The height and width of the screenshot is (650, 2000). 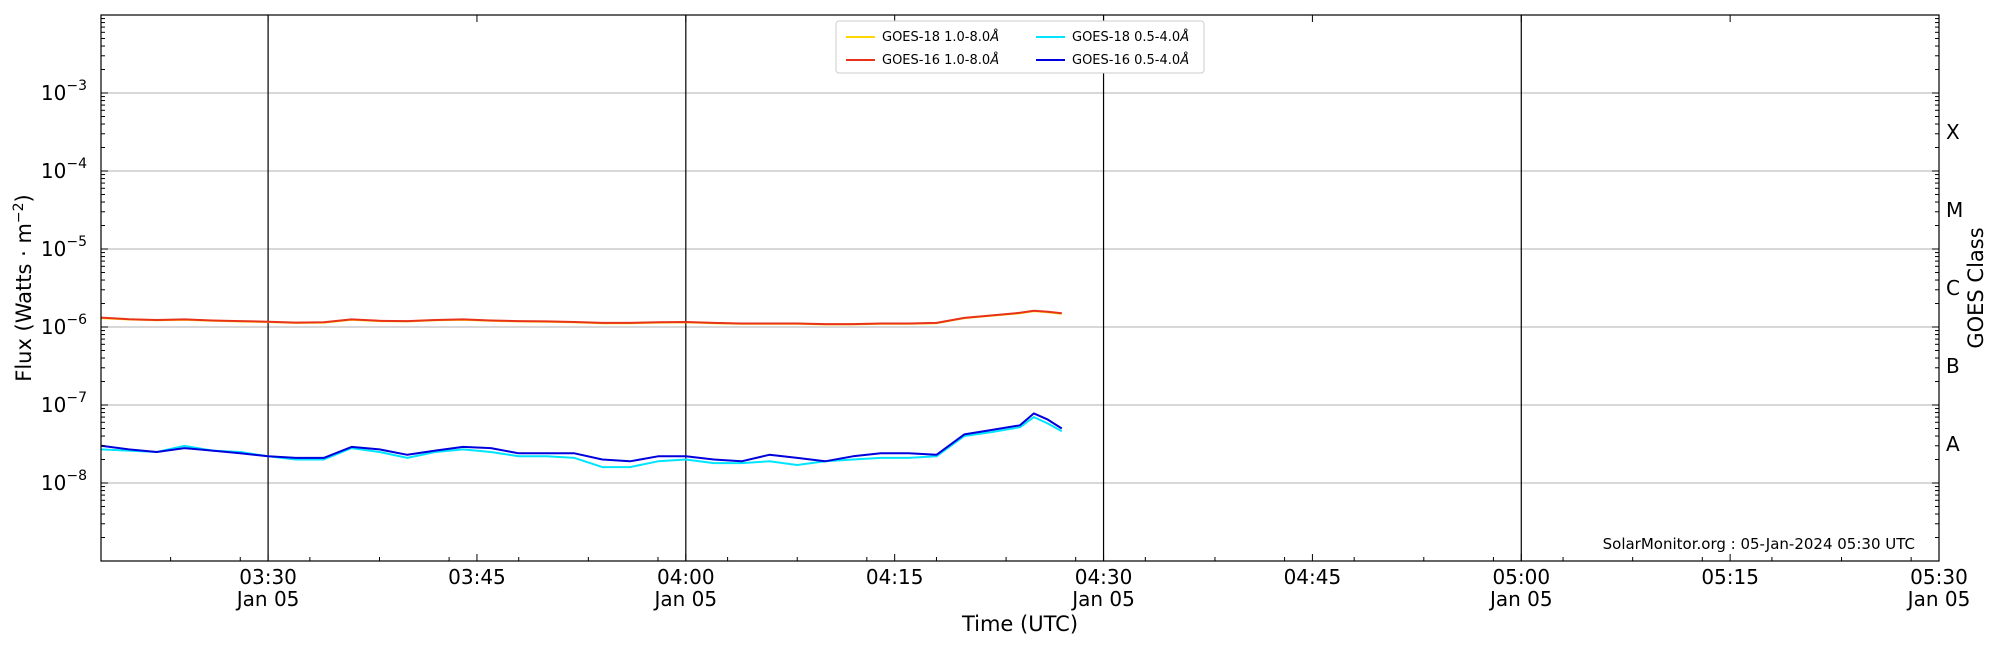 What do you see at coordinates (1130, 37) in the screenshot?
I see `legend-label: GOES-18 0.5-4.0Å` at bounding box center [1130, 37].